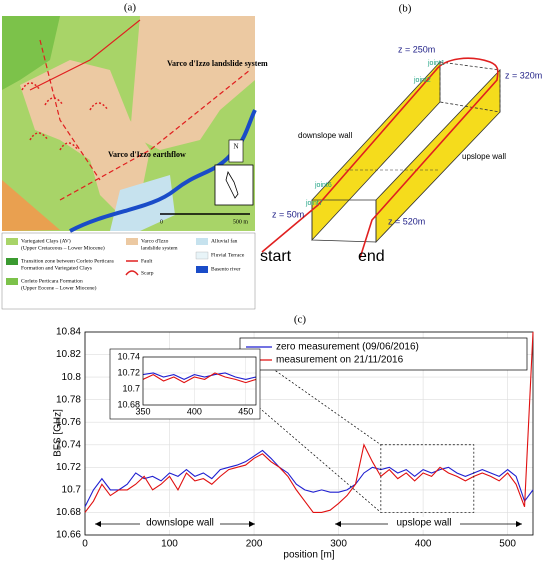 Image resolution: width=550 pixels, height=563 pixels. I want to click on y-tick-label: 10.74, so click(68, 444).